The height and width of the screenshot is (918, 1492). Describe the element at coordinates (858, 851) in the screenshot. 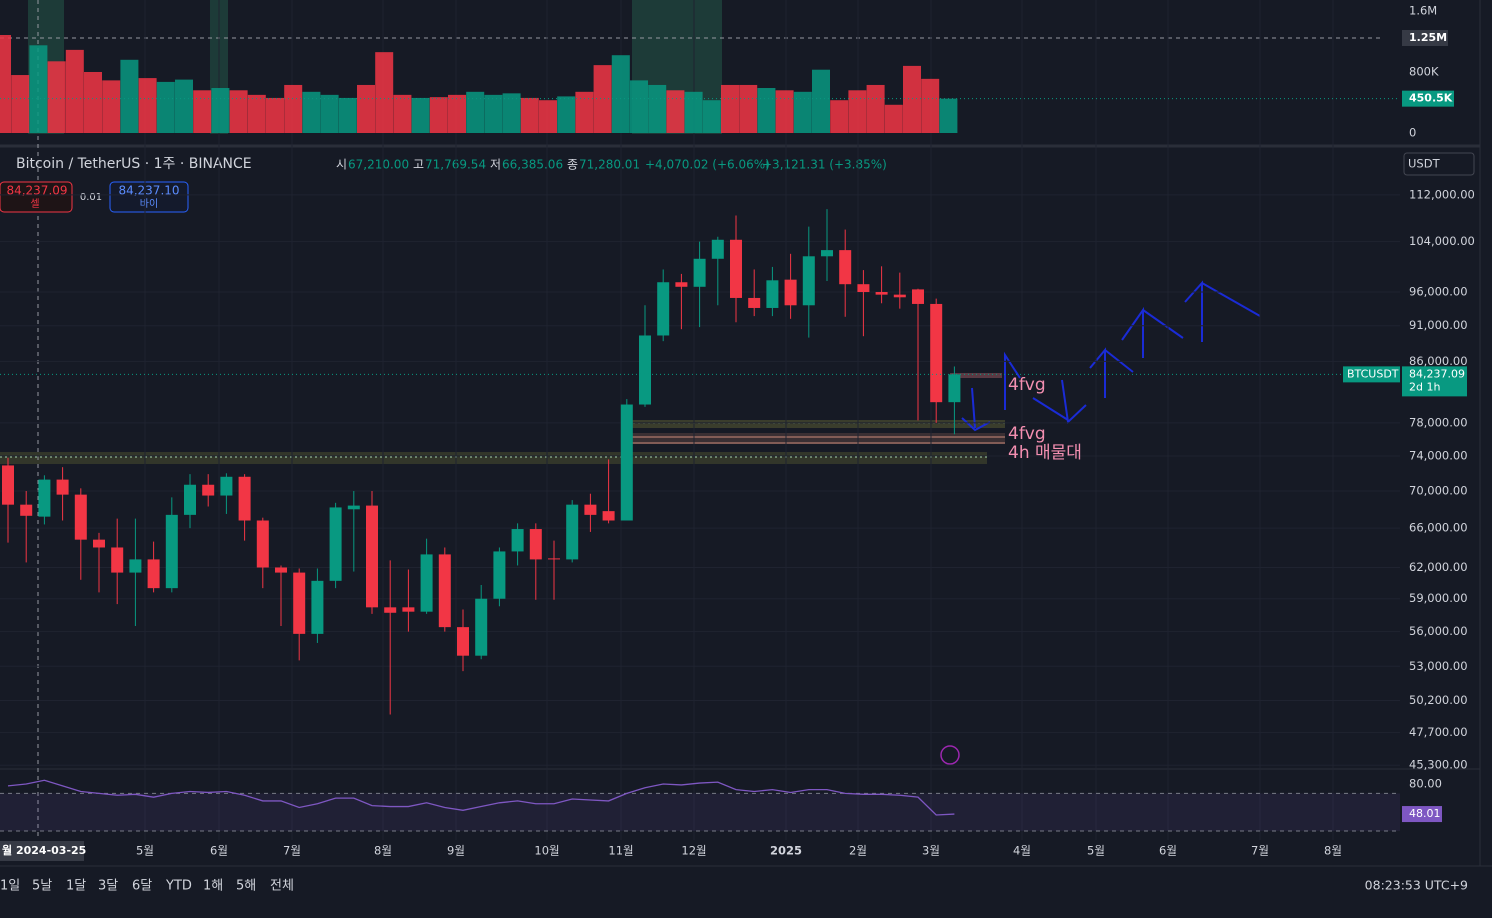

I see `x-tick-label: 2월` at that location.